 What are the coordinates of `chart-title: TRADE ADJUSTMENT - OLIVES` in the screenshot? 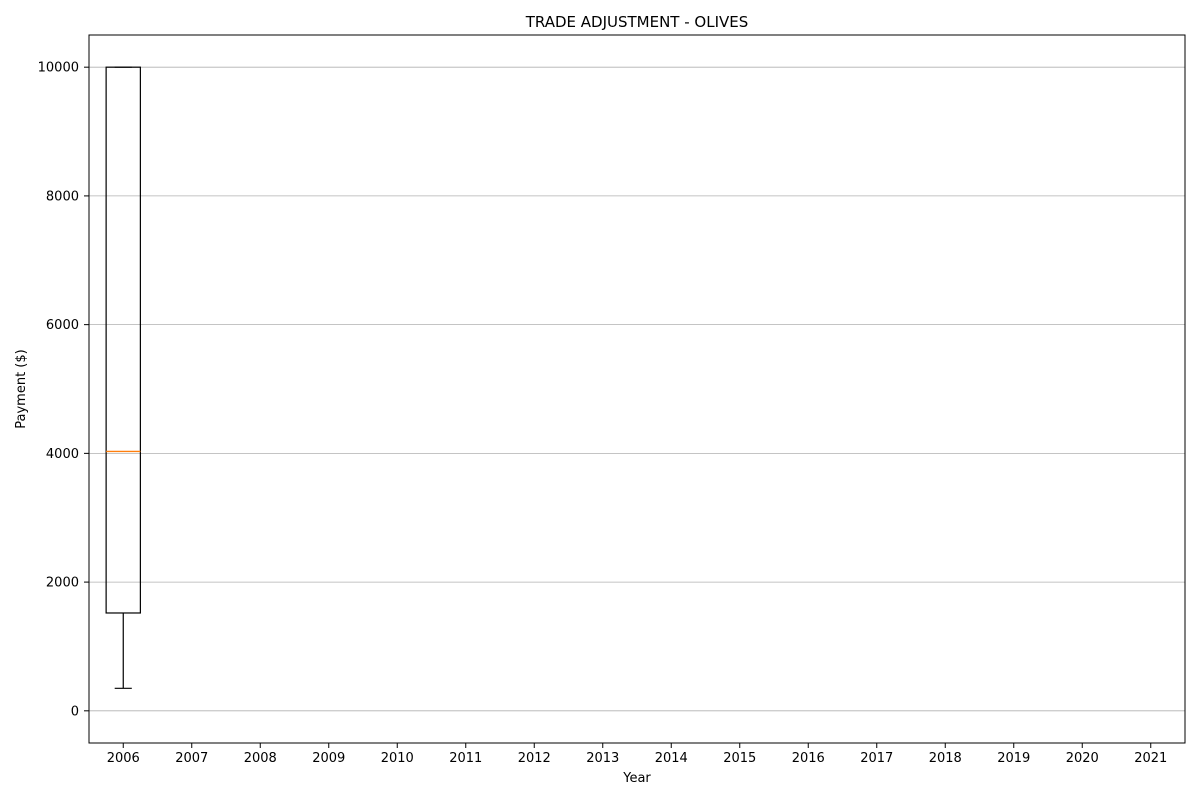 It's located at (637, 22).